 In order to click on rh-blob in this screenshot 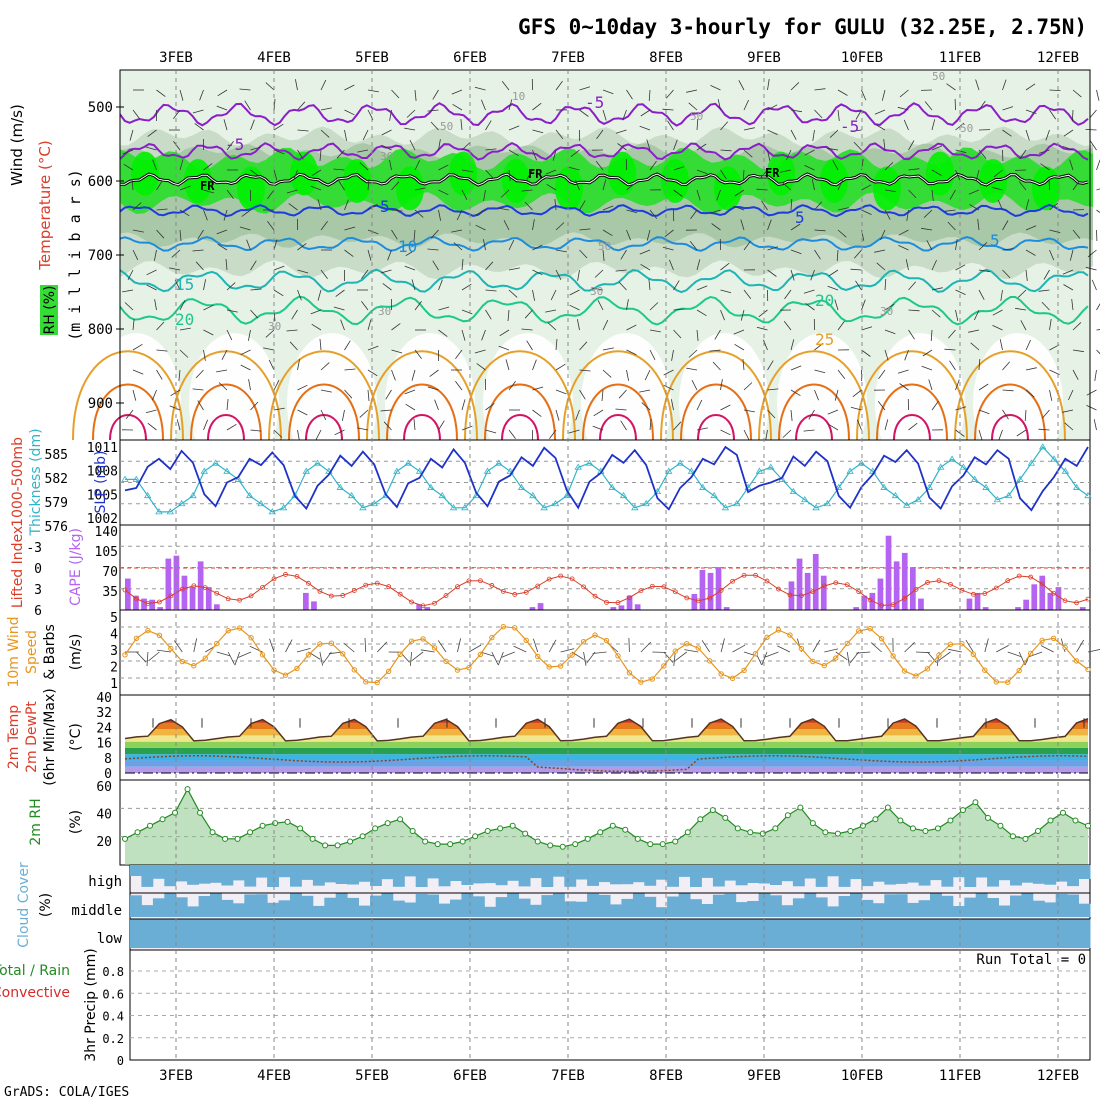, I will do `click(1046, 188)`.